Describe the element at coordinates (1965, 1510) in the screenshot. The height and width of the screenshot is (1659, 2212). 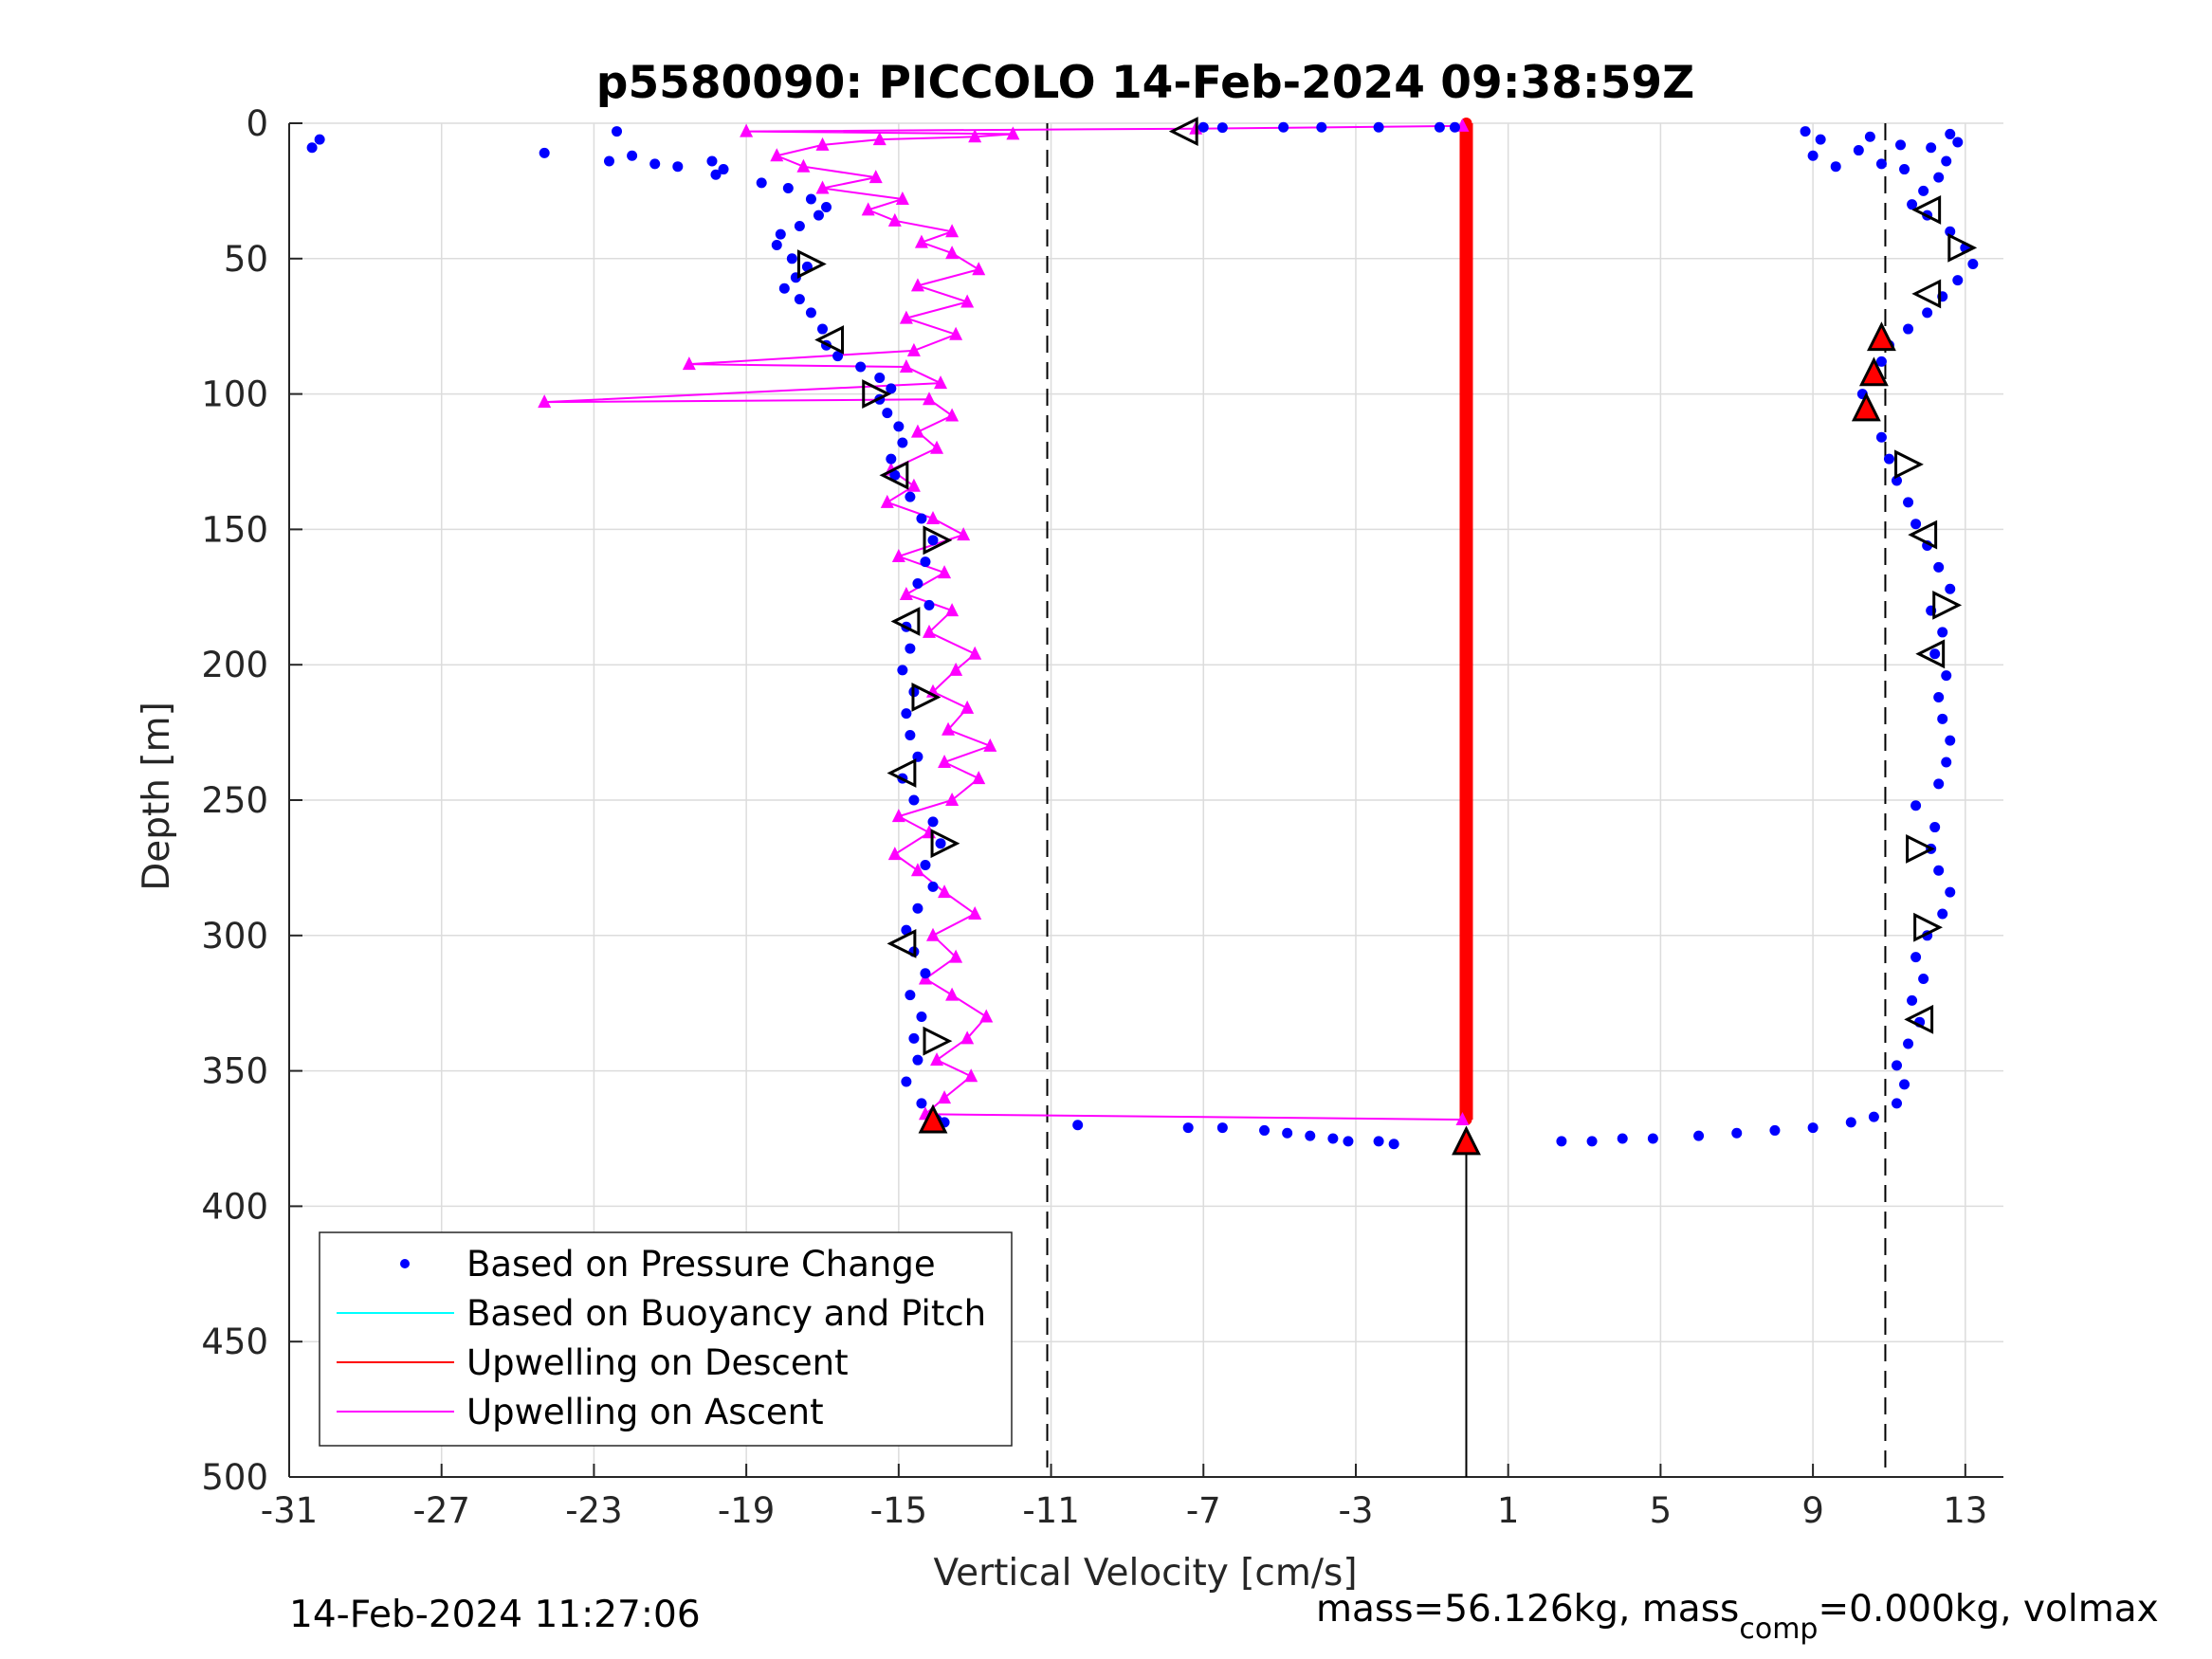
I see `x-tick-label: 13` at that location.